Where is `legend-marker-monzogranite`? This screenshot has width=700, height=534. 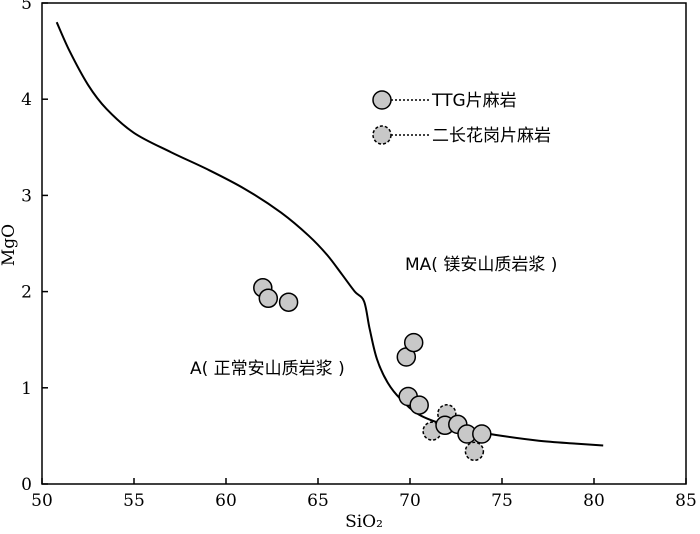
legend-marker-monzogranite is located at coordinates (382, 135).